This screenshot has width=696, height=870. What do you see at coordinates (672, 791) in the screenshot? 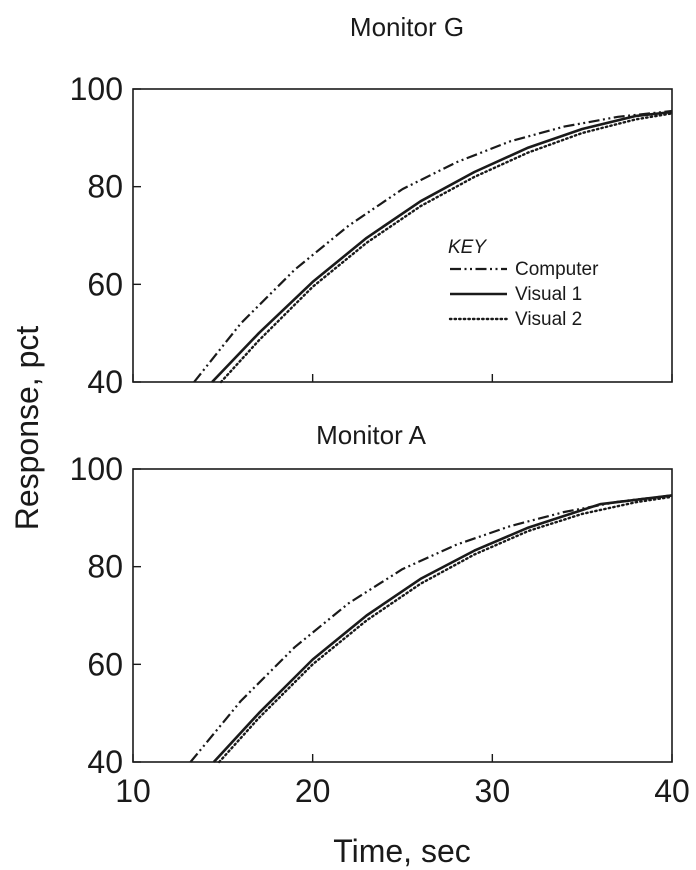
I see `x-tick-label: 40` at bounding box center [672, 791].